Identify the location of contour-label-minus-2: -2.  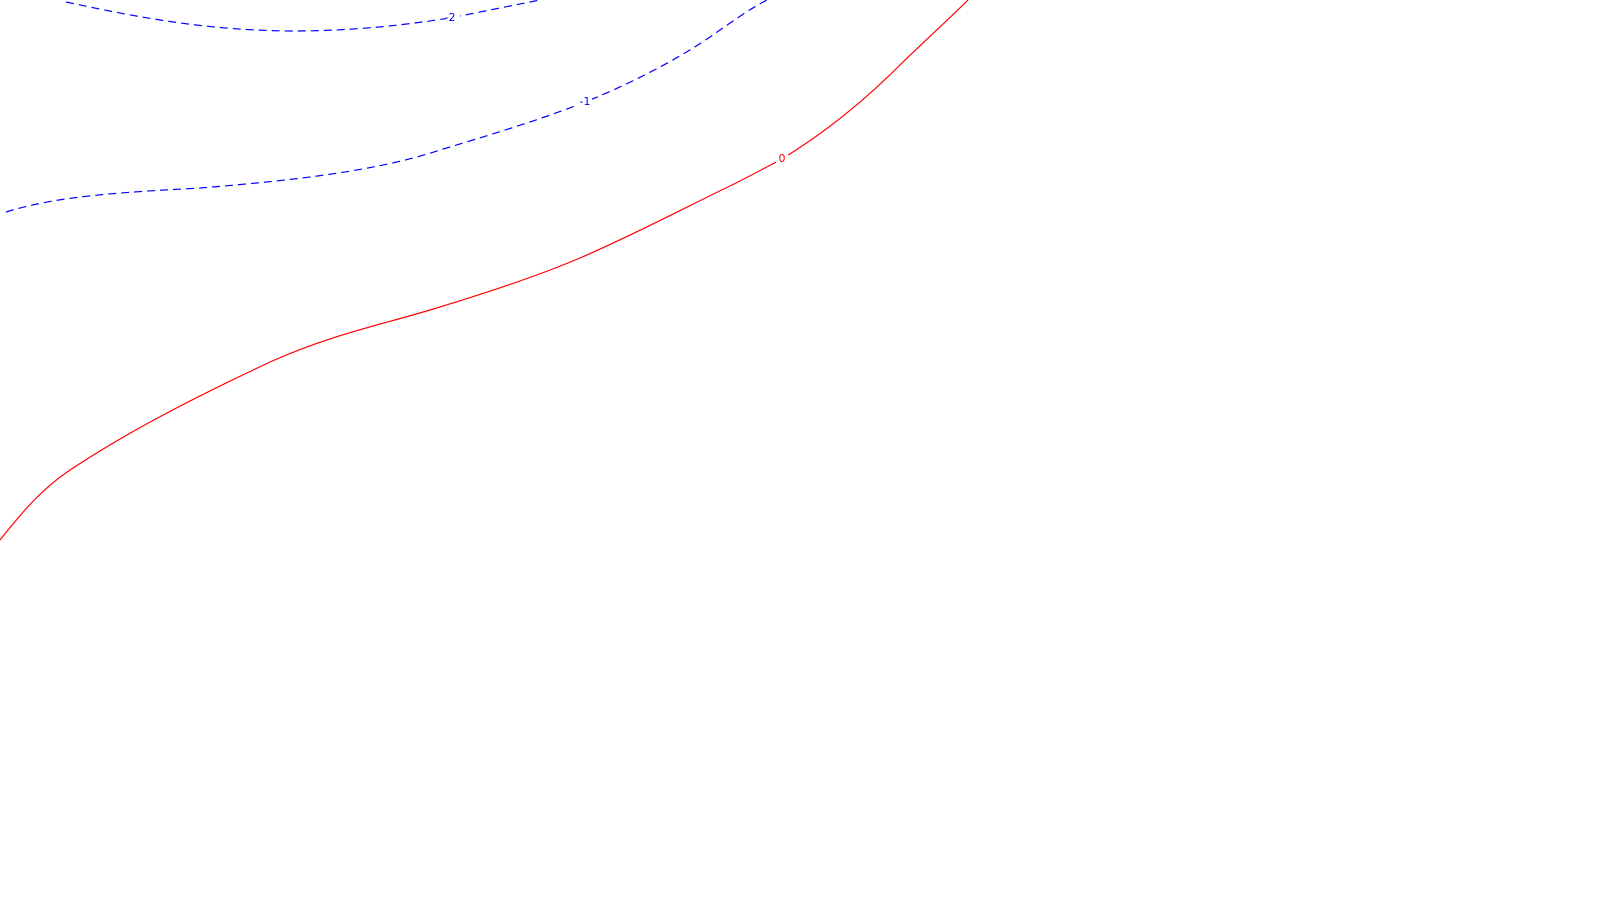
(450, 17).